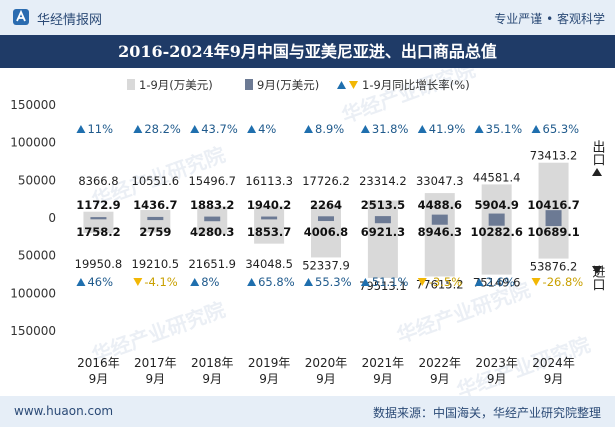 This screenshot has height=427, width=615. I want to click on export-growth-label: 8.9%, so click(329, 129).